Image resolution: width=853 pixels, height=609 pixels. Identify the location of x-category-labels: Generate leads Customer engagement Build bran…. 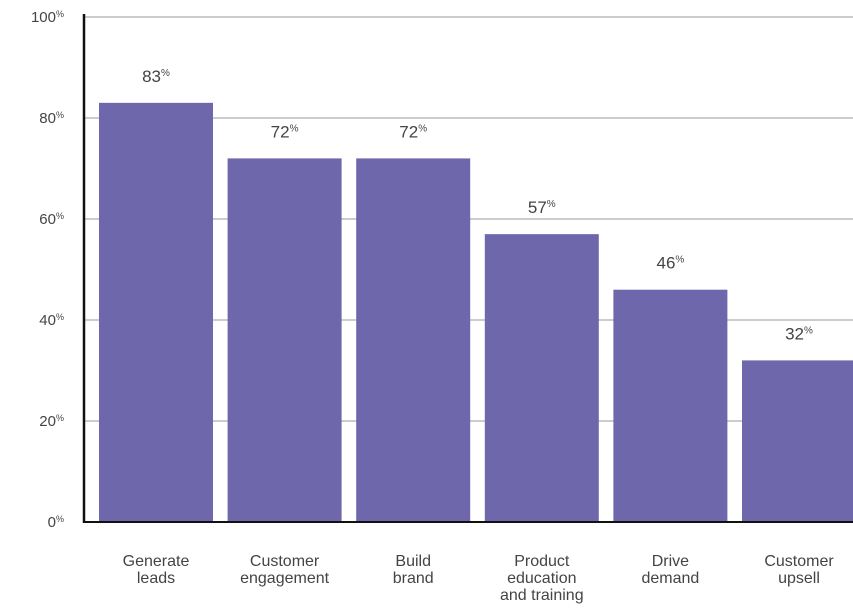
(479, 578).